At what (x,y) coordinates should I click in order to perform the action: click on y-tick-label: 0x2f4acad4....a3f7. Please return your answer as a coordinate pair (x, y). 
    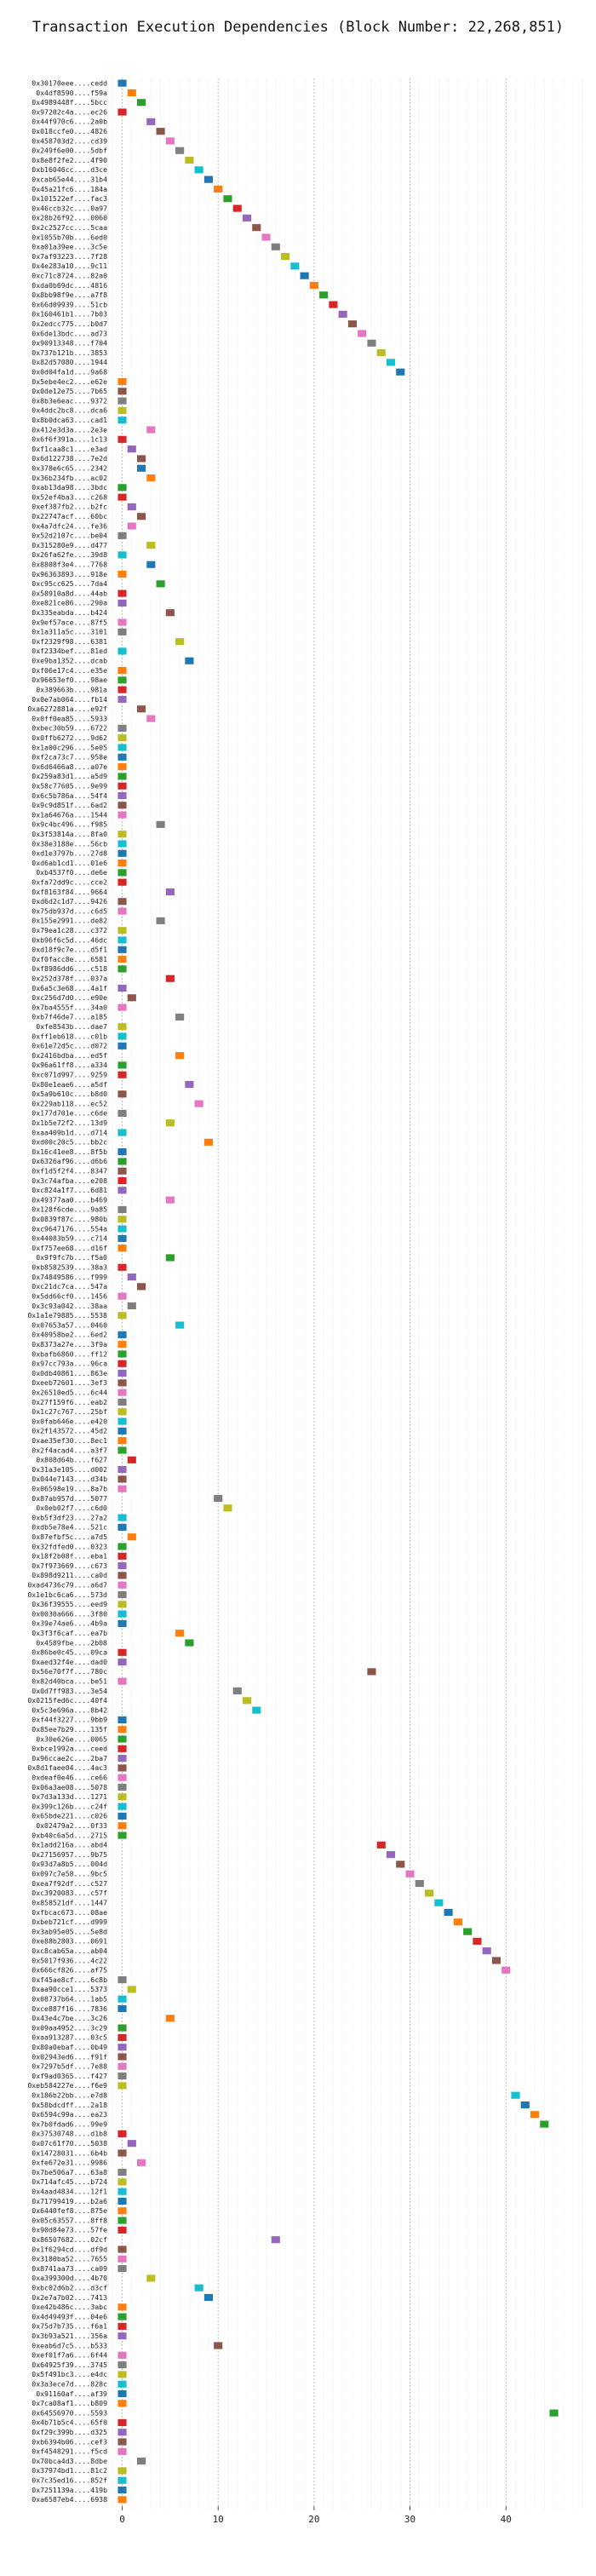
    Looking at the image, I should click on (69, 1450).